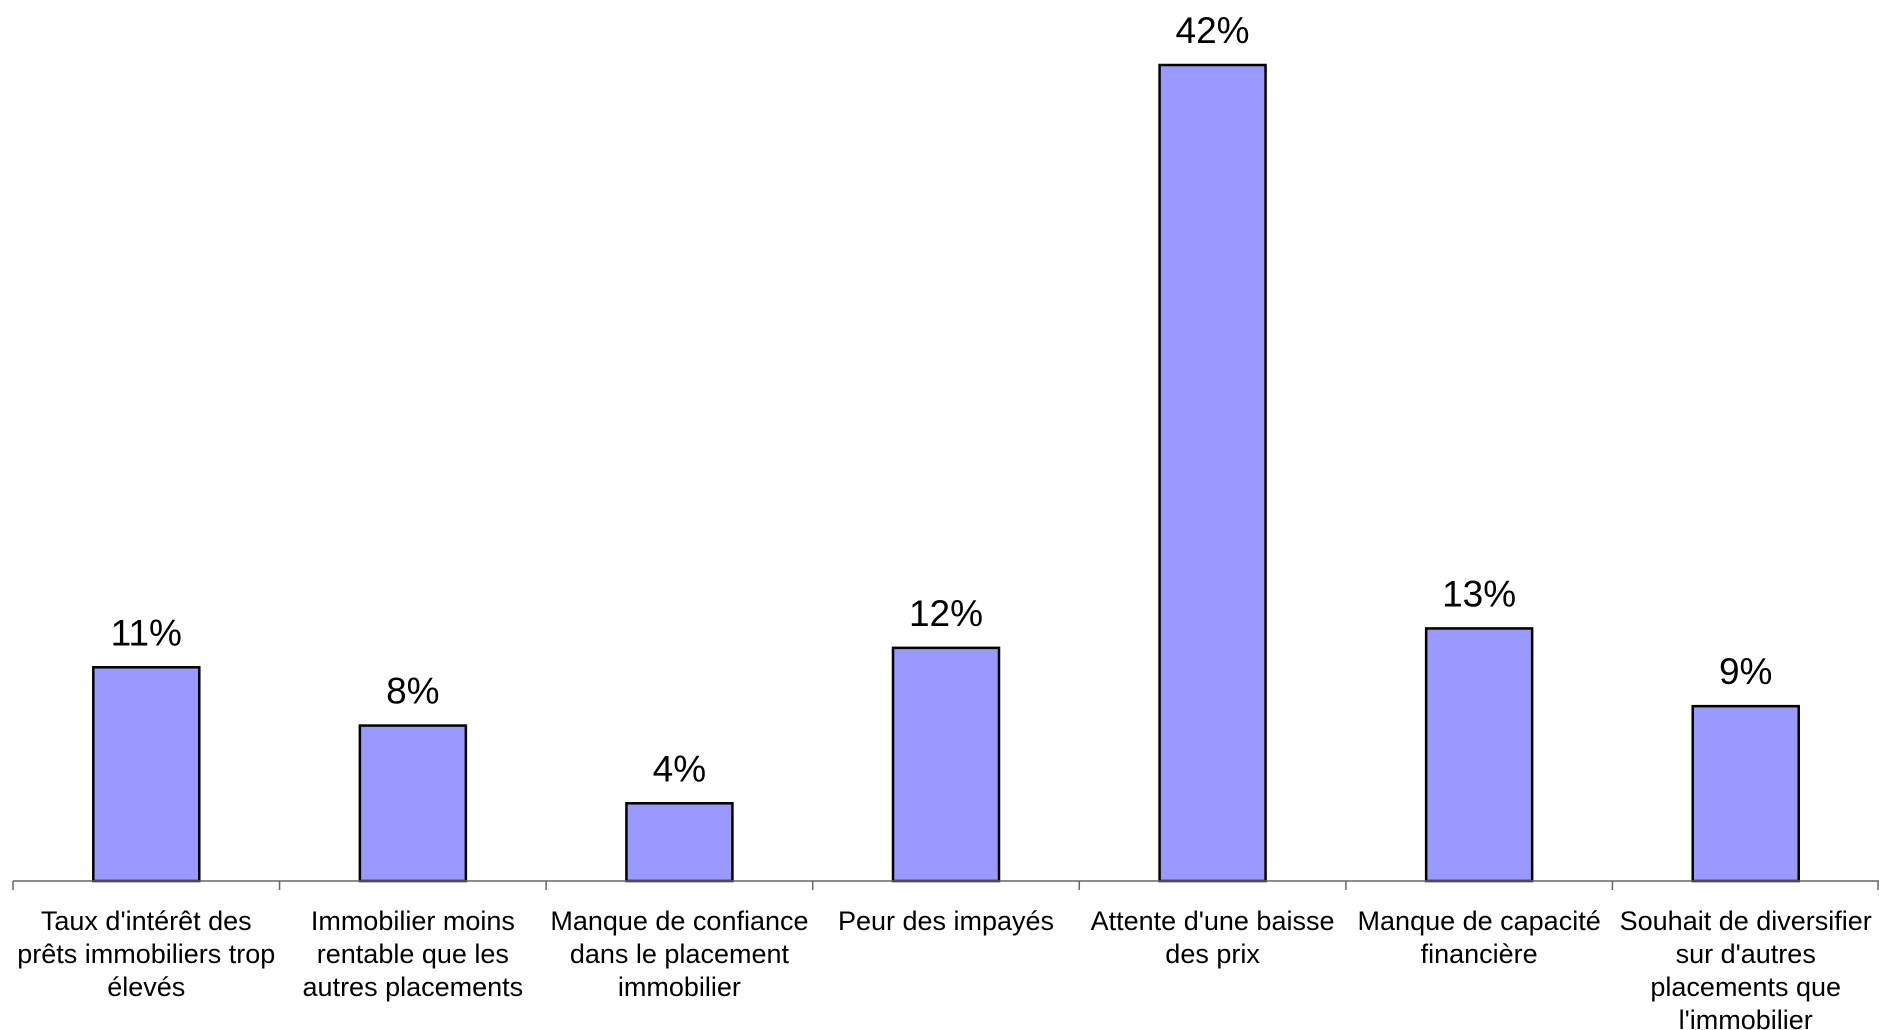  What do you see at coordinates (946, 613) in the screenshot?
I see `data-label: 12%` at bounding box center [946, 613].